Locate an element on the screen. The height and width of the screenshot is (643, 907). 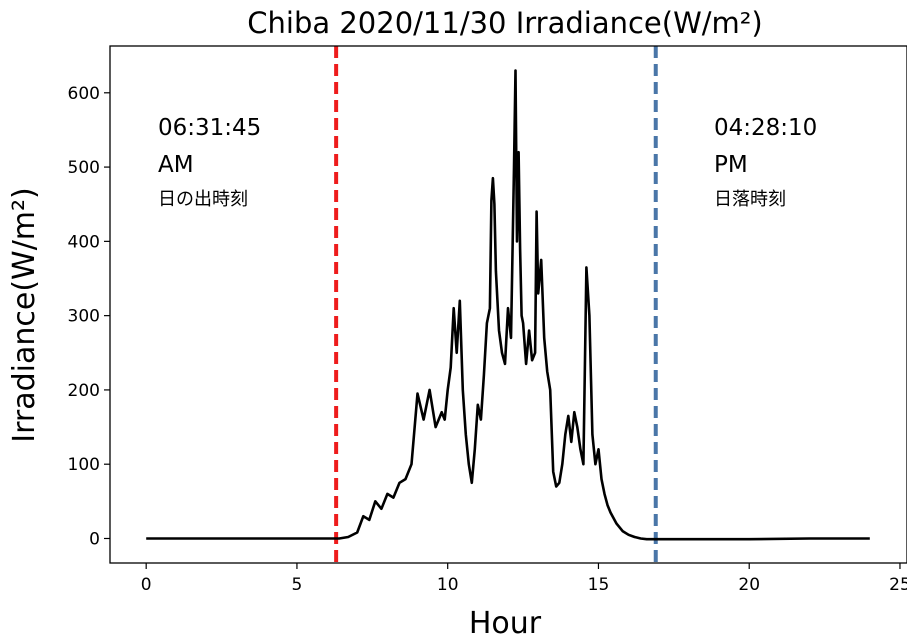
x-tick-label-4: 20 is located at coordinates (749, 585).